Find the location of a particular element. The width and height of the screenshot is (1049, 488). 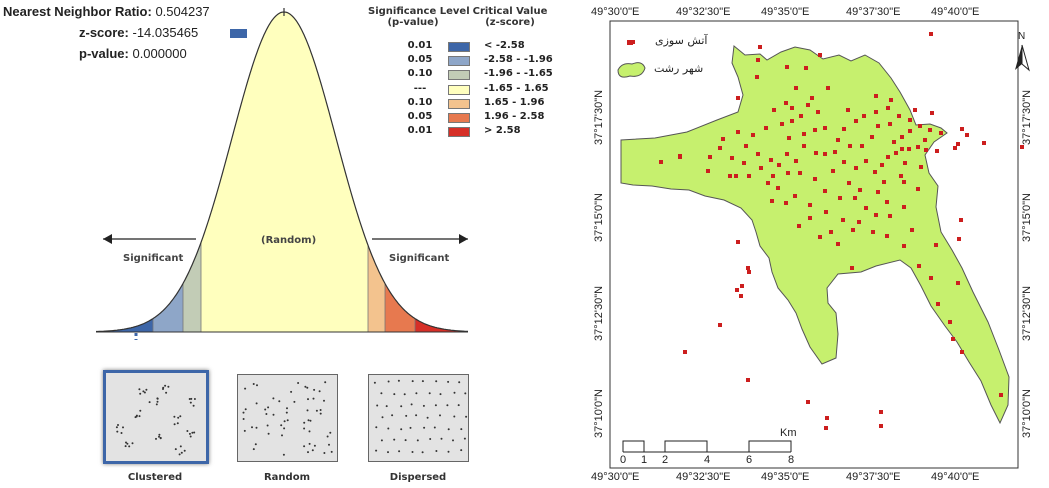

top-longitude-label: 49°40'0"E is located at coordinates (955, 12).